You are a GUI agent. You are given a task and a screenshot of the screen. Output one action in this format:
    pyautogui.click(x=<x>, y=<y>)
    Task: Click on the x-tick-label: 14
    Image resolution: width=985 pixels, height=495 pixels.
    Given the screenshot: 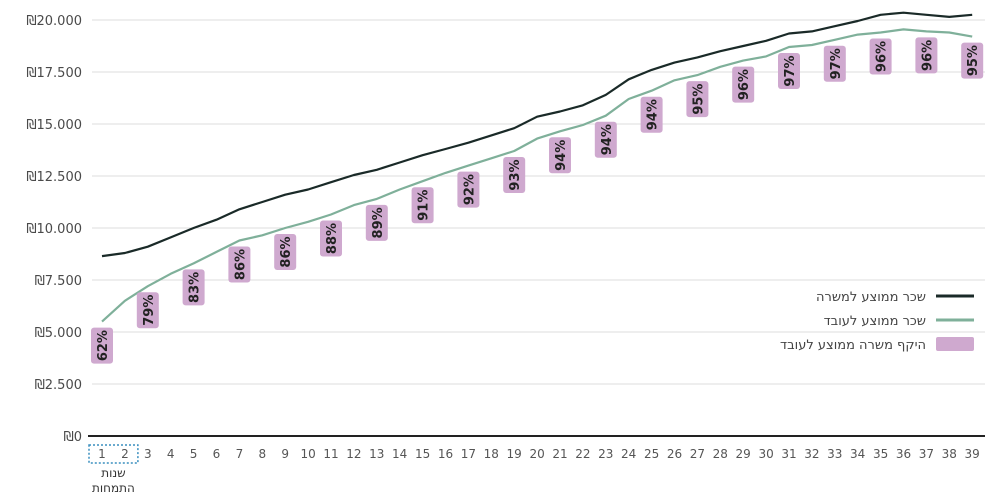 What is the action you would take?
    pyautogui.click(x=399, y=454)
    